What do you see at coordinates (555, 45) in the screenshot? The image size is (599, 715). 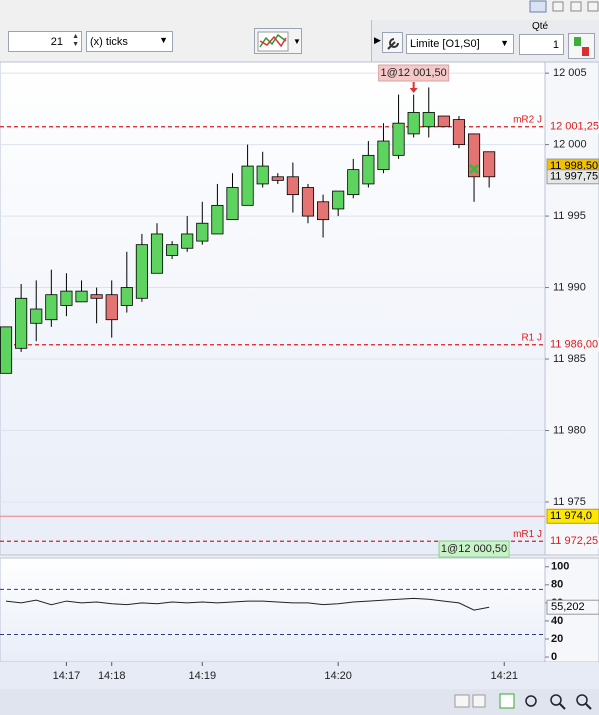 I see `qty-value: 1` at bounding box center [555, 45].